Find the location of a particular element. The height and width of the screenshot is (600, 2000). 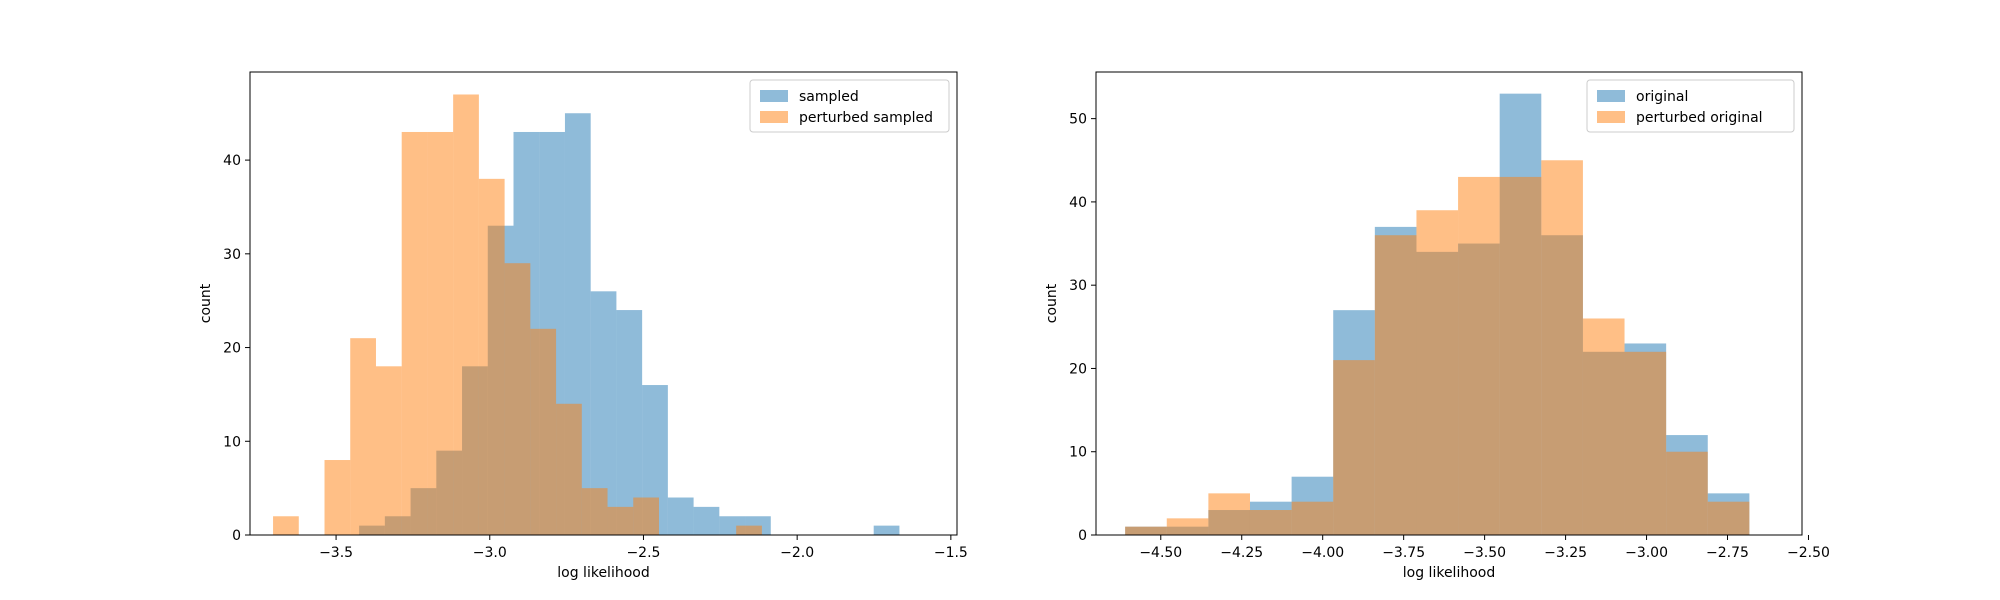

x-tick-label: −3.0 is located at coordinates (490, 553).